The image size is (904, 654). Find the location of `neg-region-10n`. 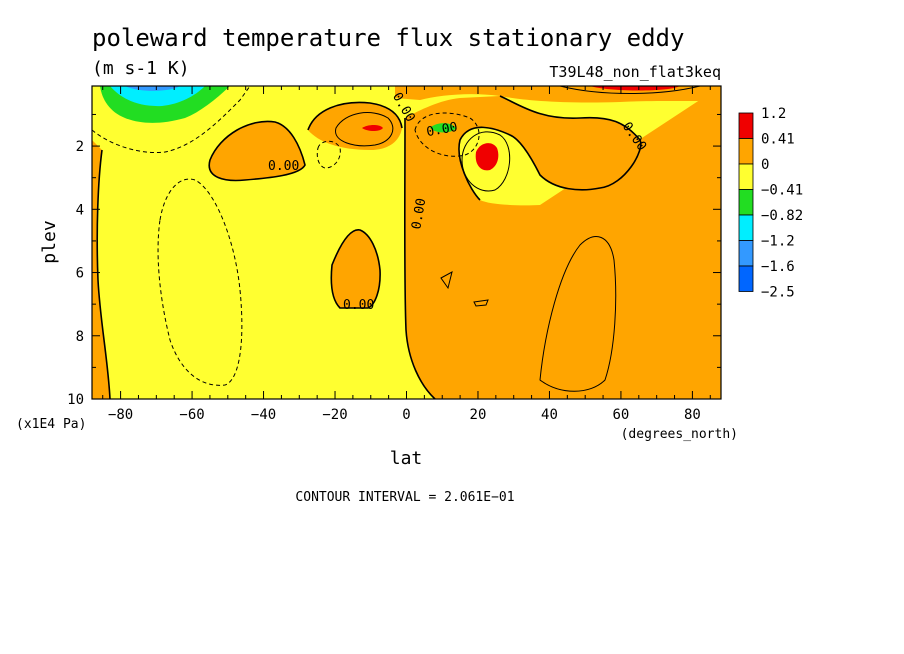

neg-region-10n is located at coordinates (443, 128).